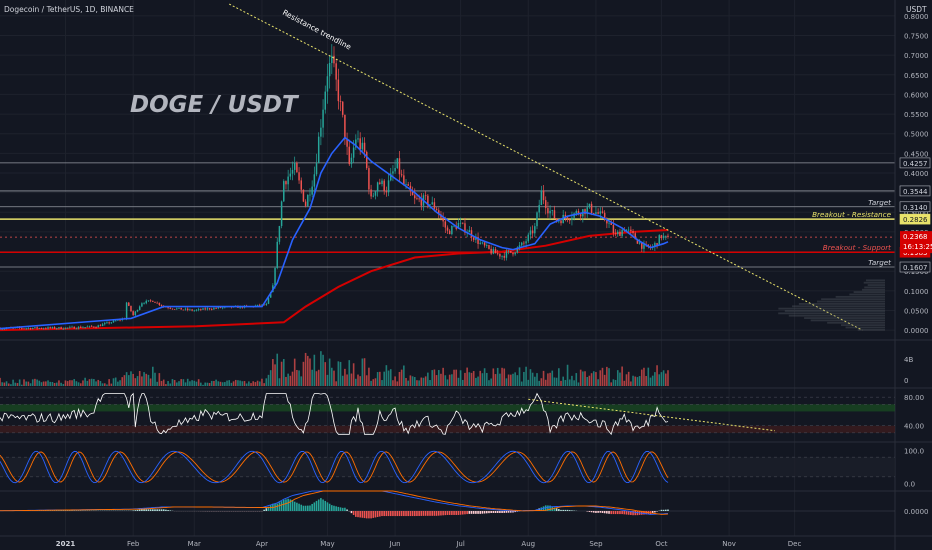 The width and height of the screenshot is (932, 550). What do you see at coordinates (916, 213) in the screenshot?
I see `price-tick: 0.3000` at bounding box center [916, 213].